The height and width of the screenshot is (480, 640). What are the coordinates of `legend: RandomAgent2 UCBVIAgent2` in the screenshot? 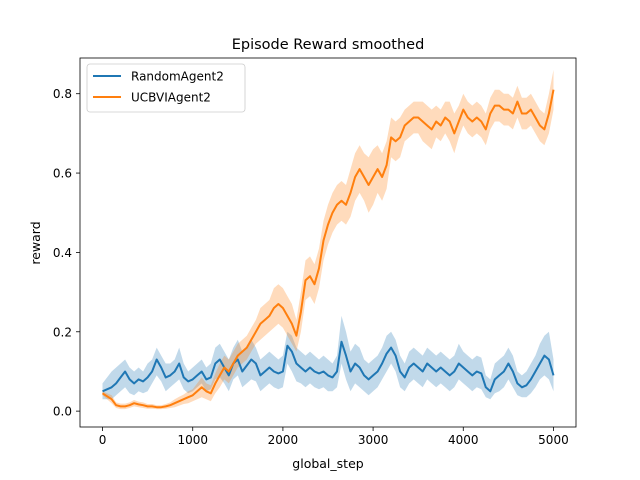 It's located at (166, 88).